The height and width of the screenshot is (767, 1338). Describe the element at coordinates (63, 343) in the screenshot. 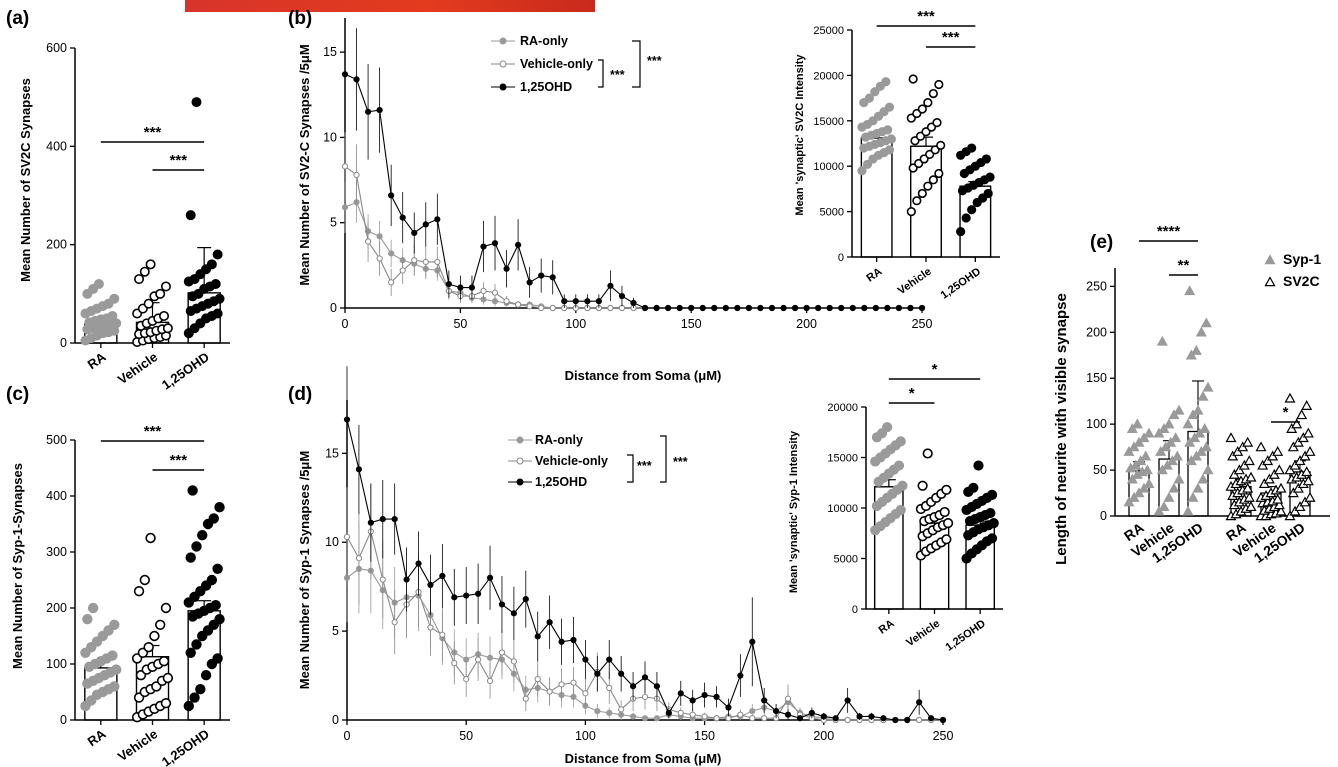

I see `panel-a-y-tick-label: 0` at that location.